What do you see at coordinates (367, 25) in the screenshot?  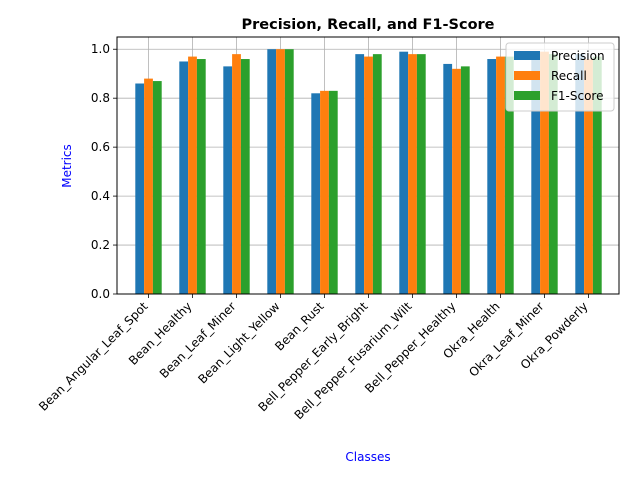 I see `chart-title: Precision, Recall, and F1-Score` at bounding box center [367, 25].